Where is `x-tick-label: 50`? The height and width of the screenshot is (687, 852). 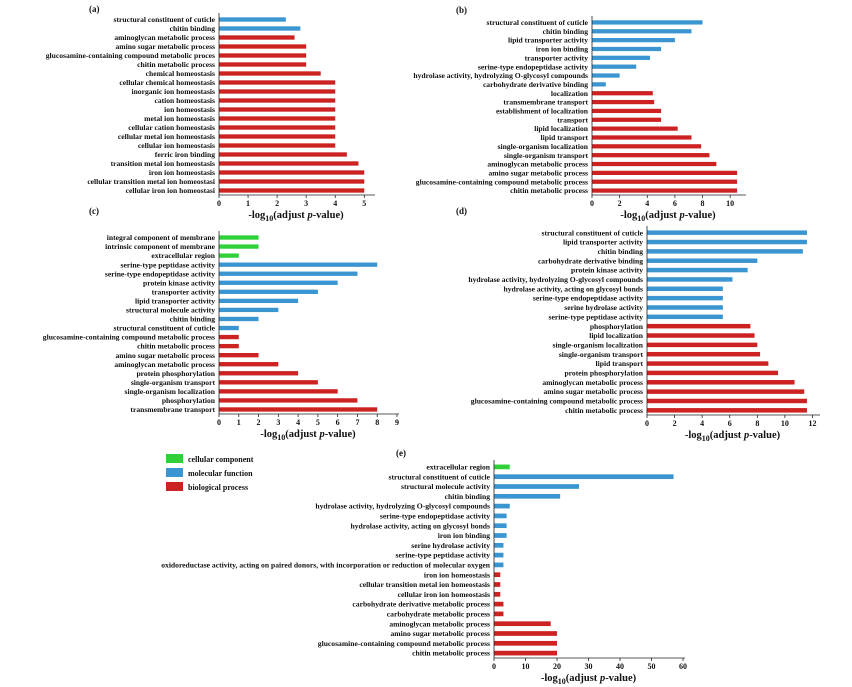
x-tick-label: 50 is located at coordinates (652, 666).